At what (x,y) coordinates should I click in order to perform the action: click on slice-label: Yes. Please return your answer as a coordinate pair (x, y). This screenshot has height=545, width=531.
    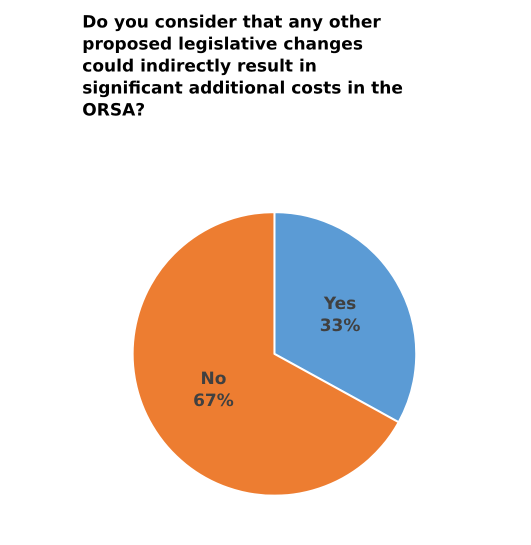
    Looking at the image, I should click on (339, 304).